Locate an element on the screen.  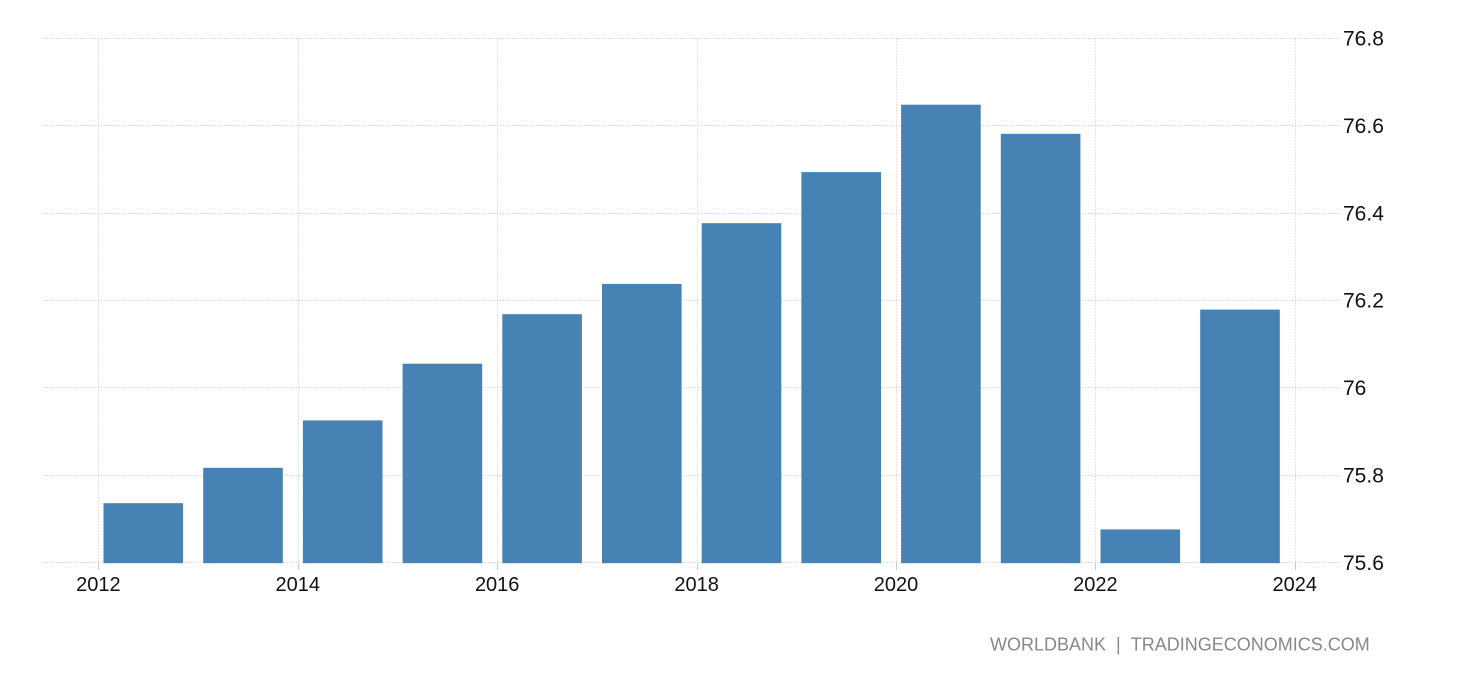
svg-text: 75.6 is located at coordinates (1363, 563).